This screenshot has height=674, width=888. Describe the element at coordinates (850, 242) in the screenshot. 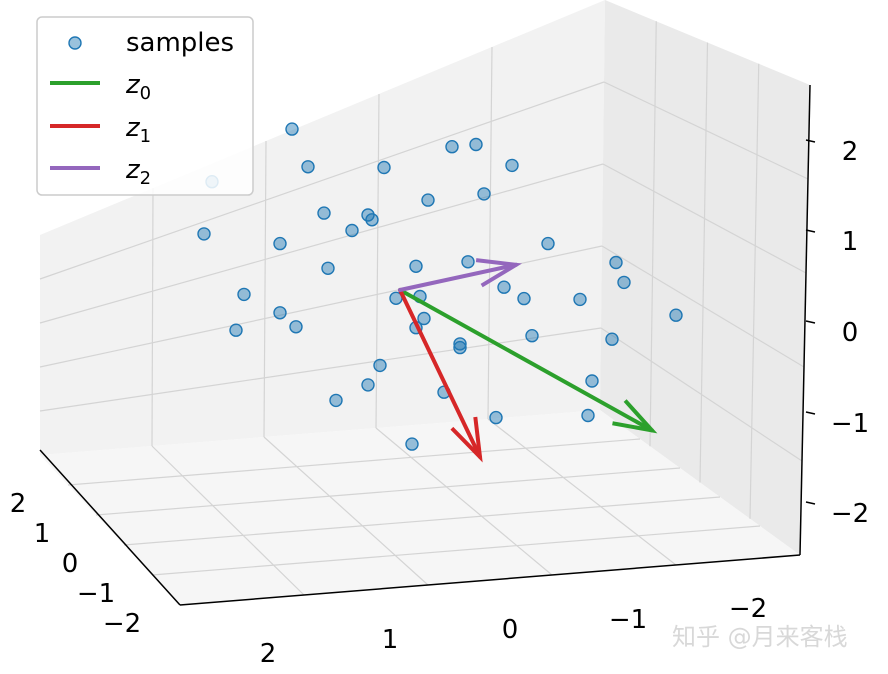

I see `z-tick-label: 1` at that location.